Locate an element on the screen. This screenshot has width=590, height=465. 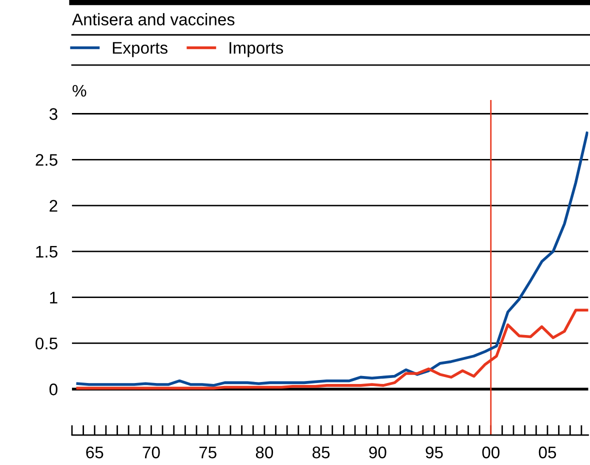
y-tick-label: 2.5 is located at coordinates (47, 160).